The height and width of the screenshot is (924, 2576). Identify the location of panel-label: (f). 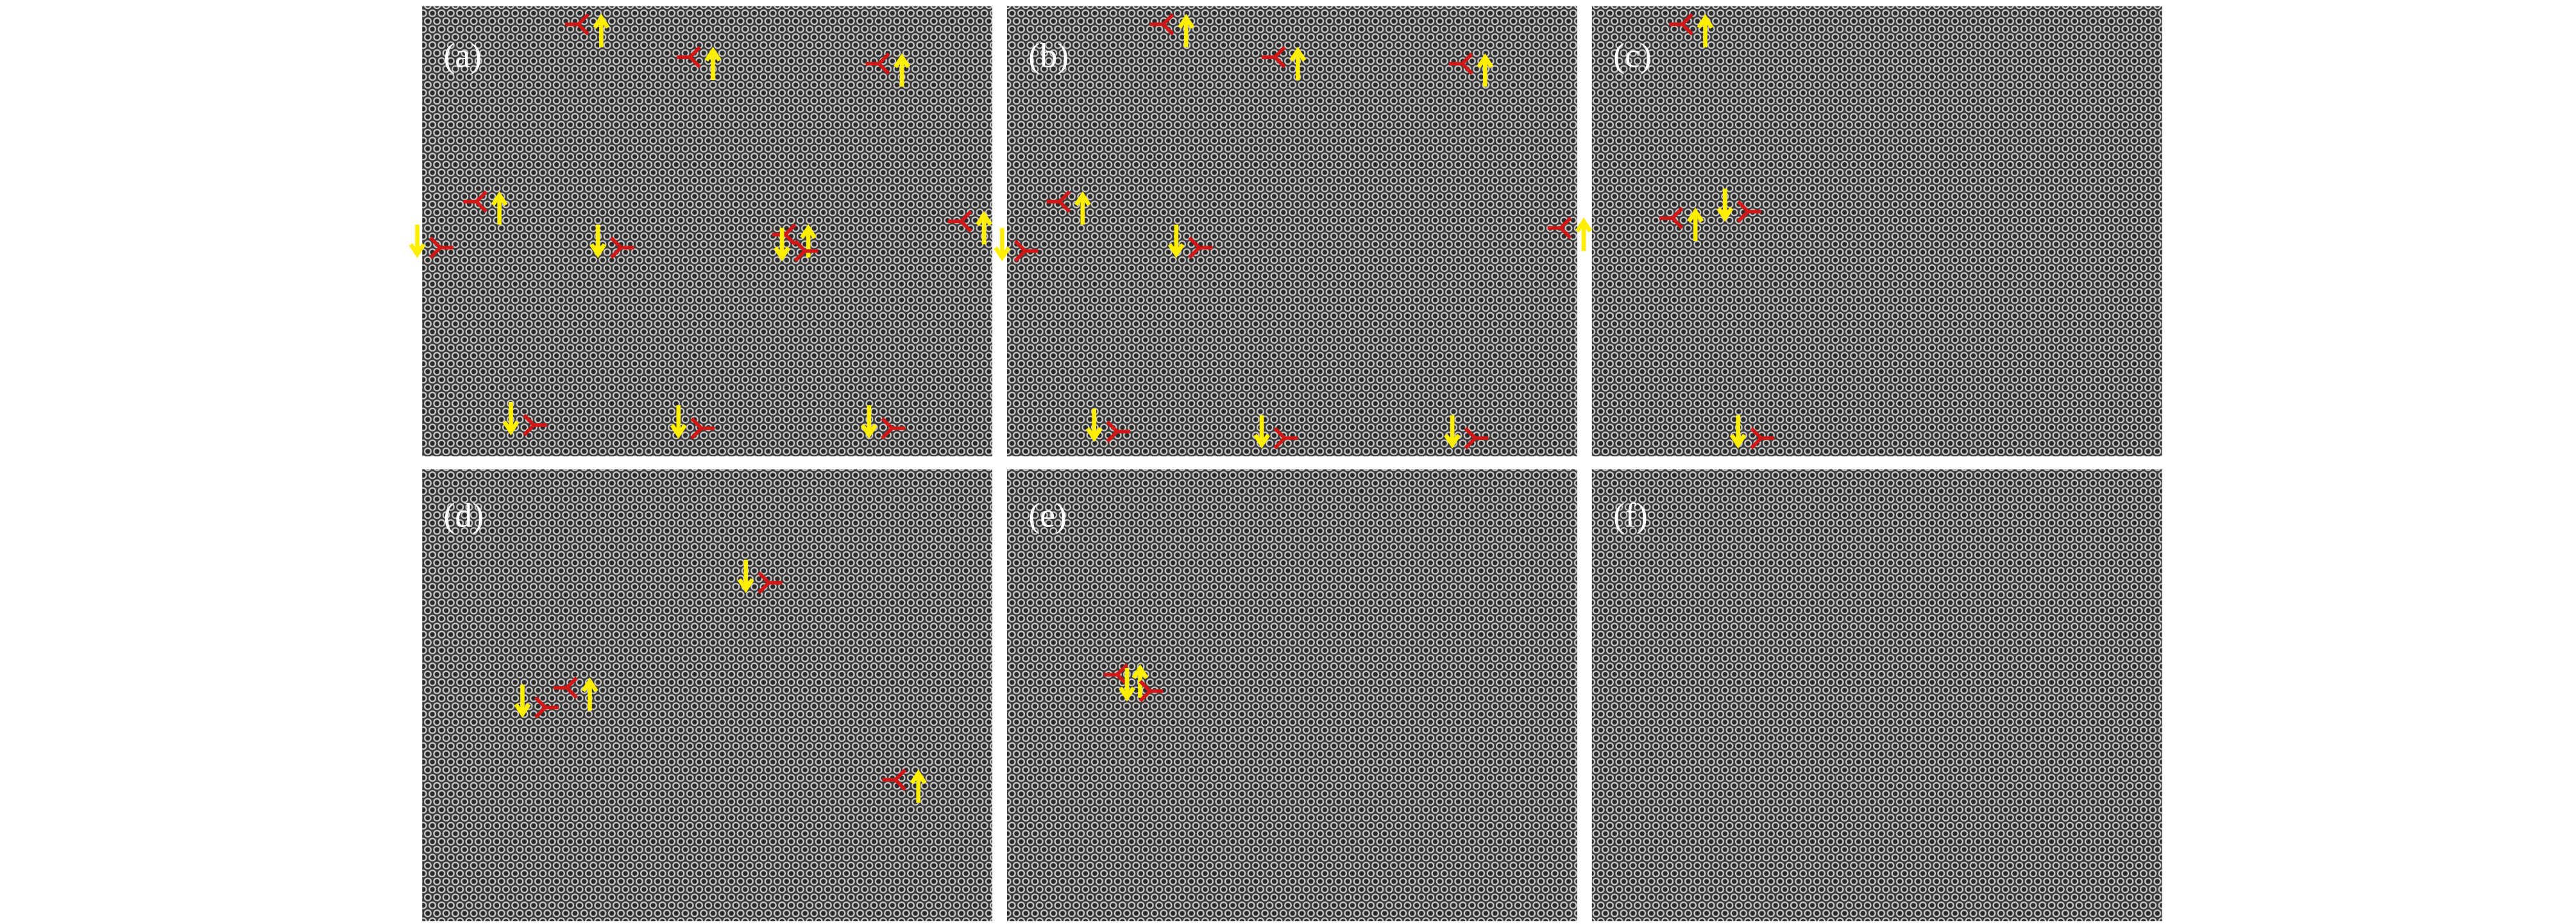
(1630, 515).